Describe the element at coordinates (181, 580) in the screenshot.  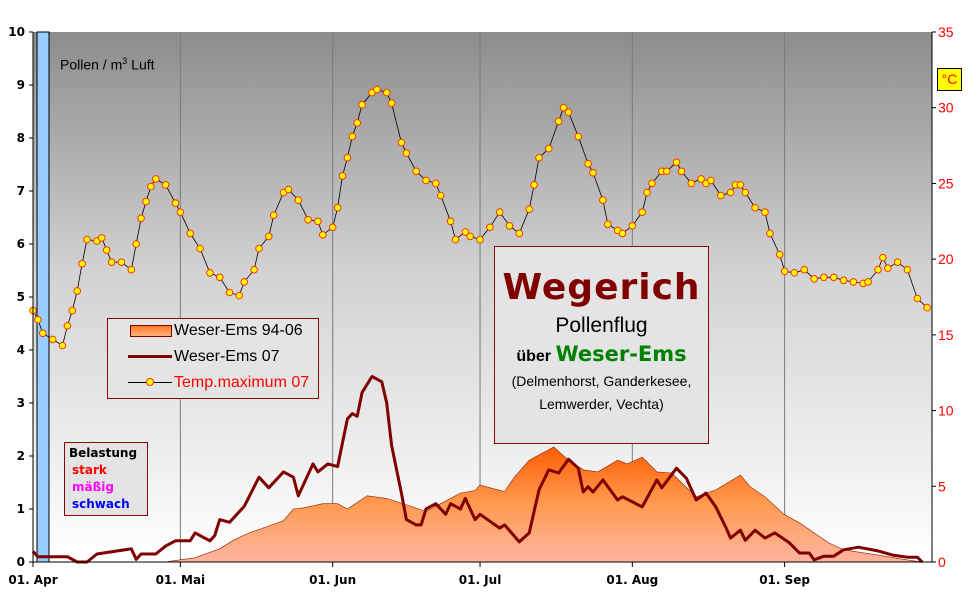
I see `x-tick-label: 01. Mai` at that location.